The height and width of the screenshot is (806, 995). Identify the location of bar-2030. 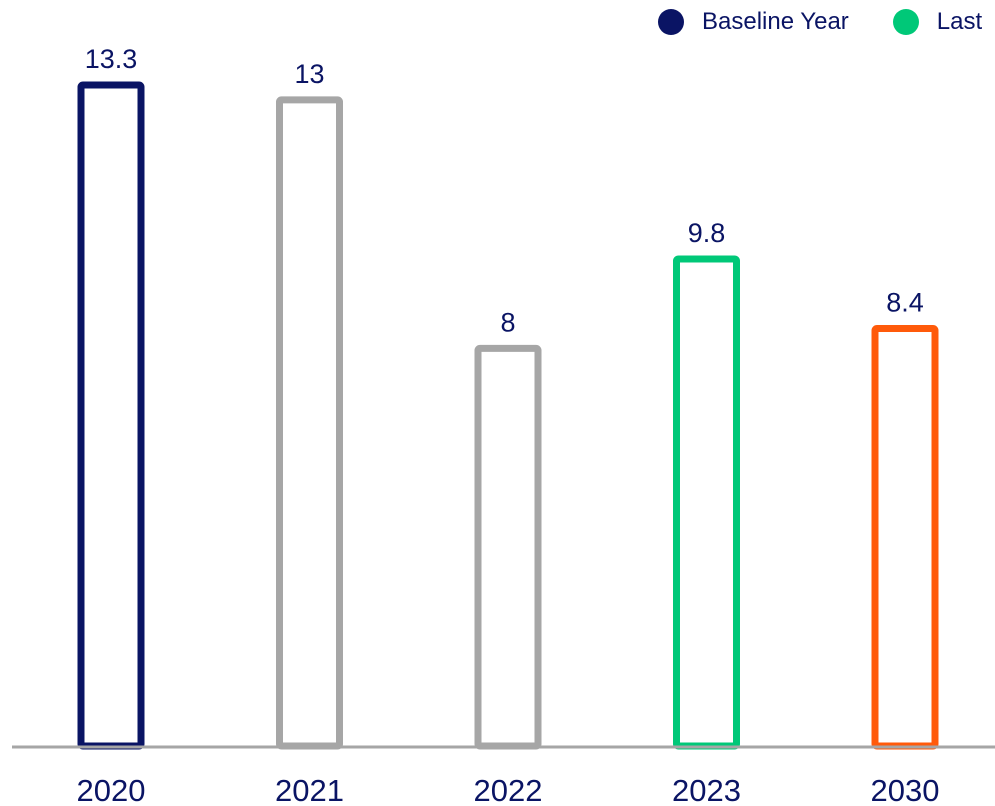
(905, 537).